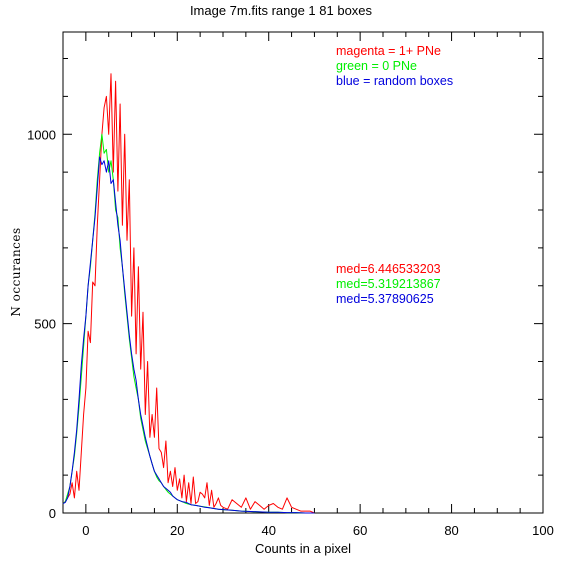 The image size is (574, 574). What do you see at coordinates (385, 299) in the screenshot?
I see `median-blue: med=5.37890625` at bounding box center [385, 299].